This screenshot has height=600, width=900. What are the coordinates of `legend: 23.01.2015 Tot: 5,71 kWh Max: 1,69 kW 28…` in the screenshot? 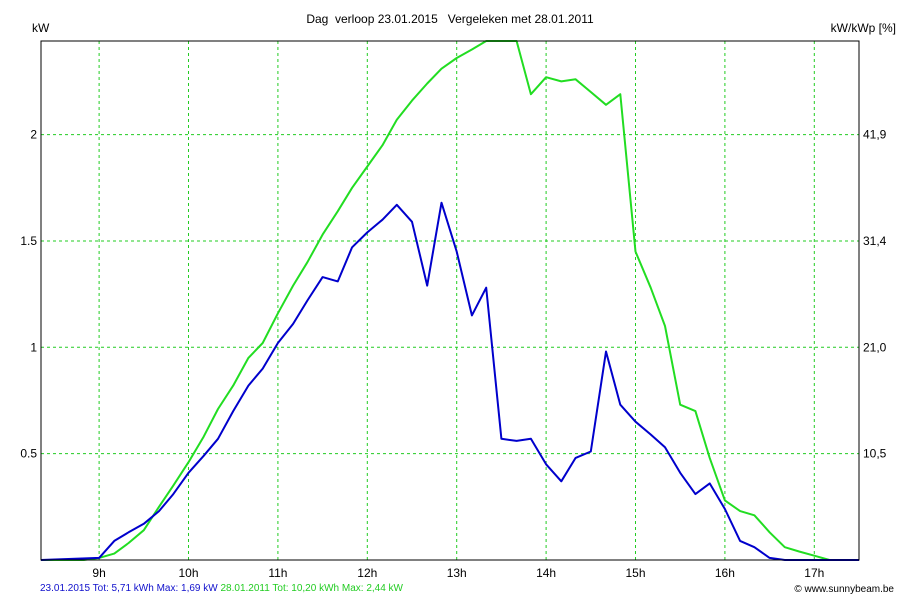 It's located at (221, 588).